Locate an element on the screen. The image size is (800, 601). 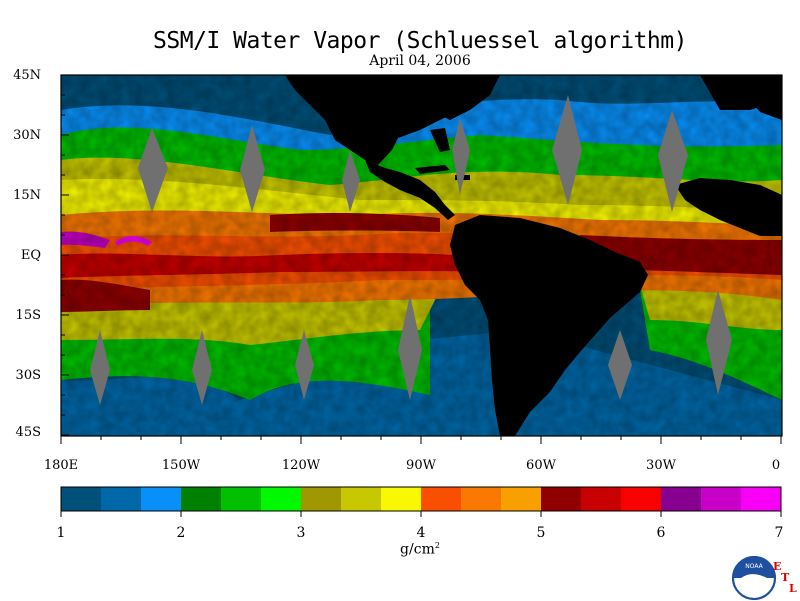
colorbar-ticks is located at coordinates (421, 514).